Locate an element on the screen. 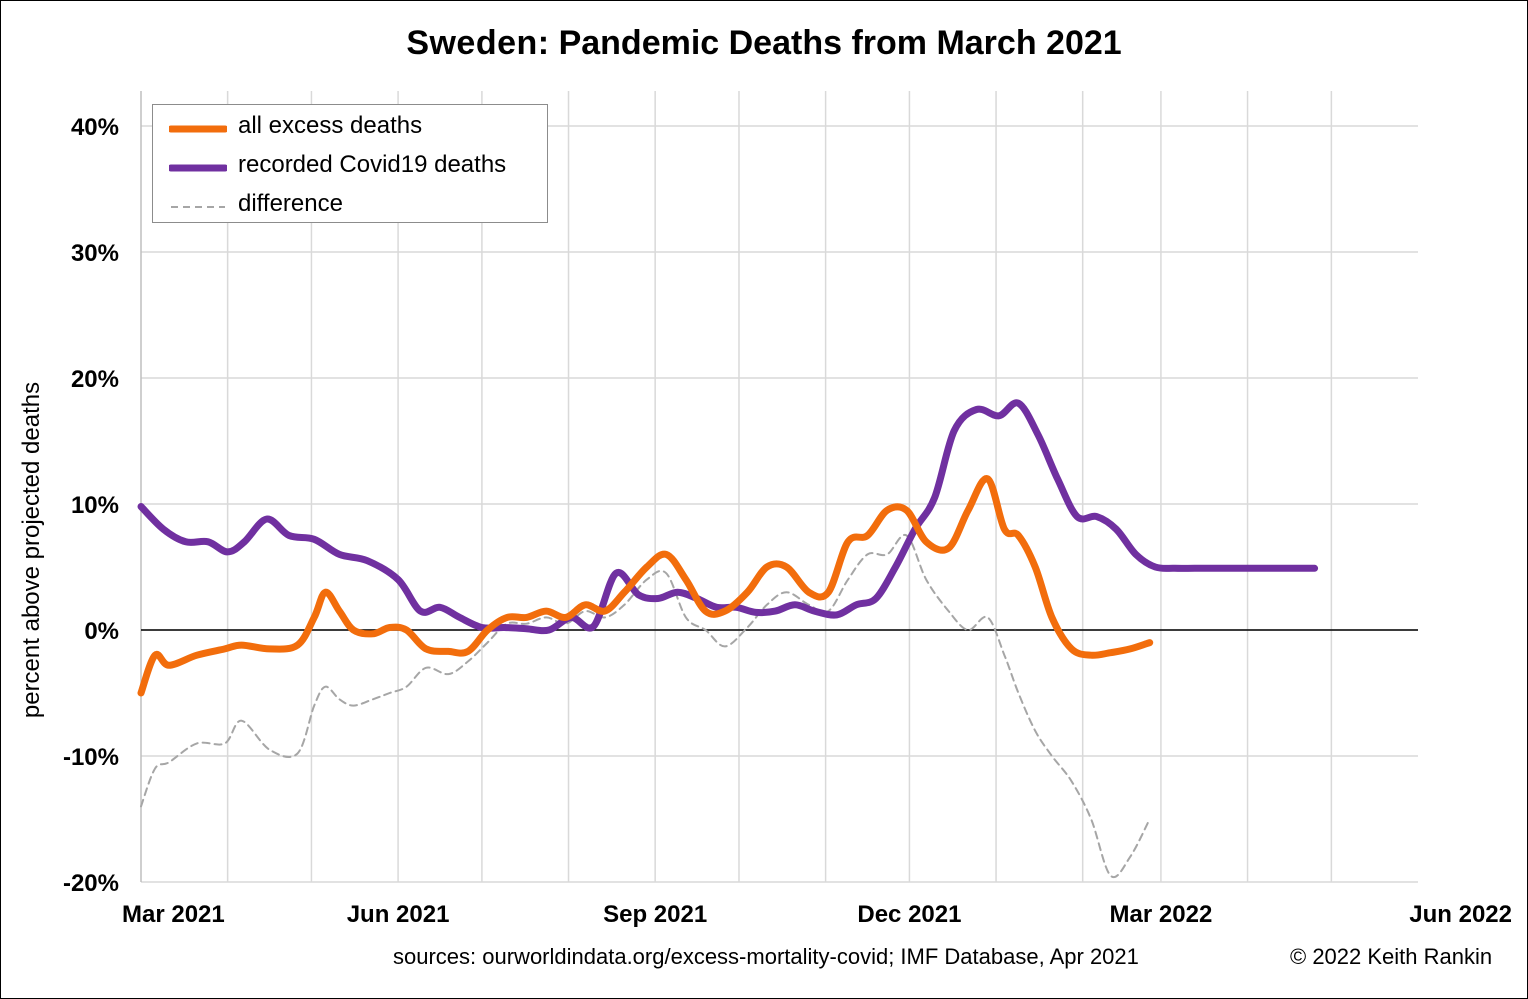 This screenshot has width=1528, height=999. y-tick-labels: 40% 30% 20% 10% 0% -10% -20% is located at coordinates (91, 505).